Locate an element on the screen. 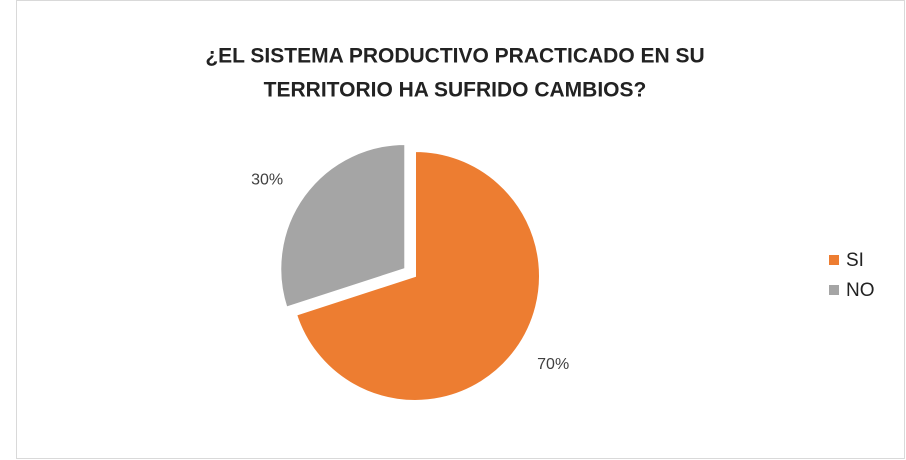  legend-label: SI is located at coordinates (855, 260).